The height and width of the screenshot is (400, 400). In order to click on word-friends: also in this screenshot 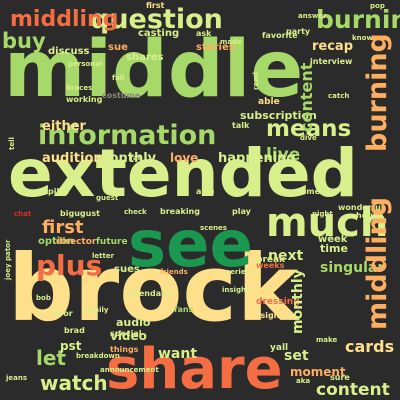, I will do `click(205, 191)`.